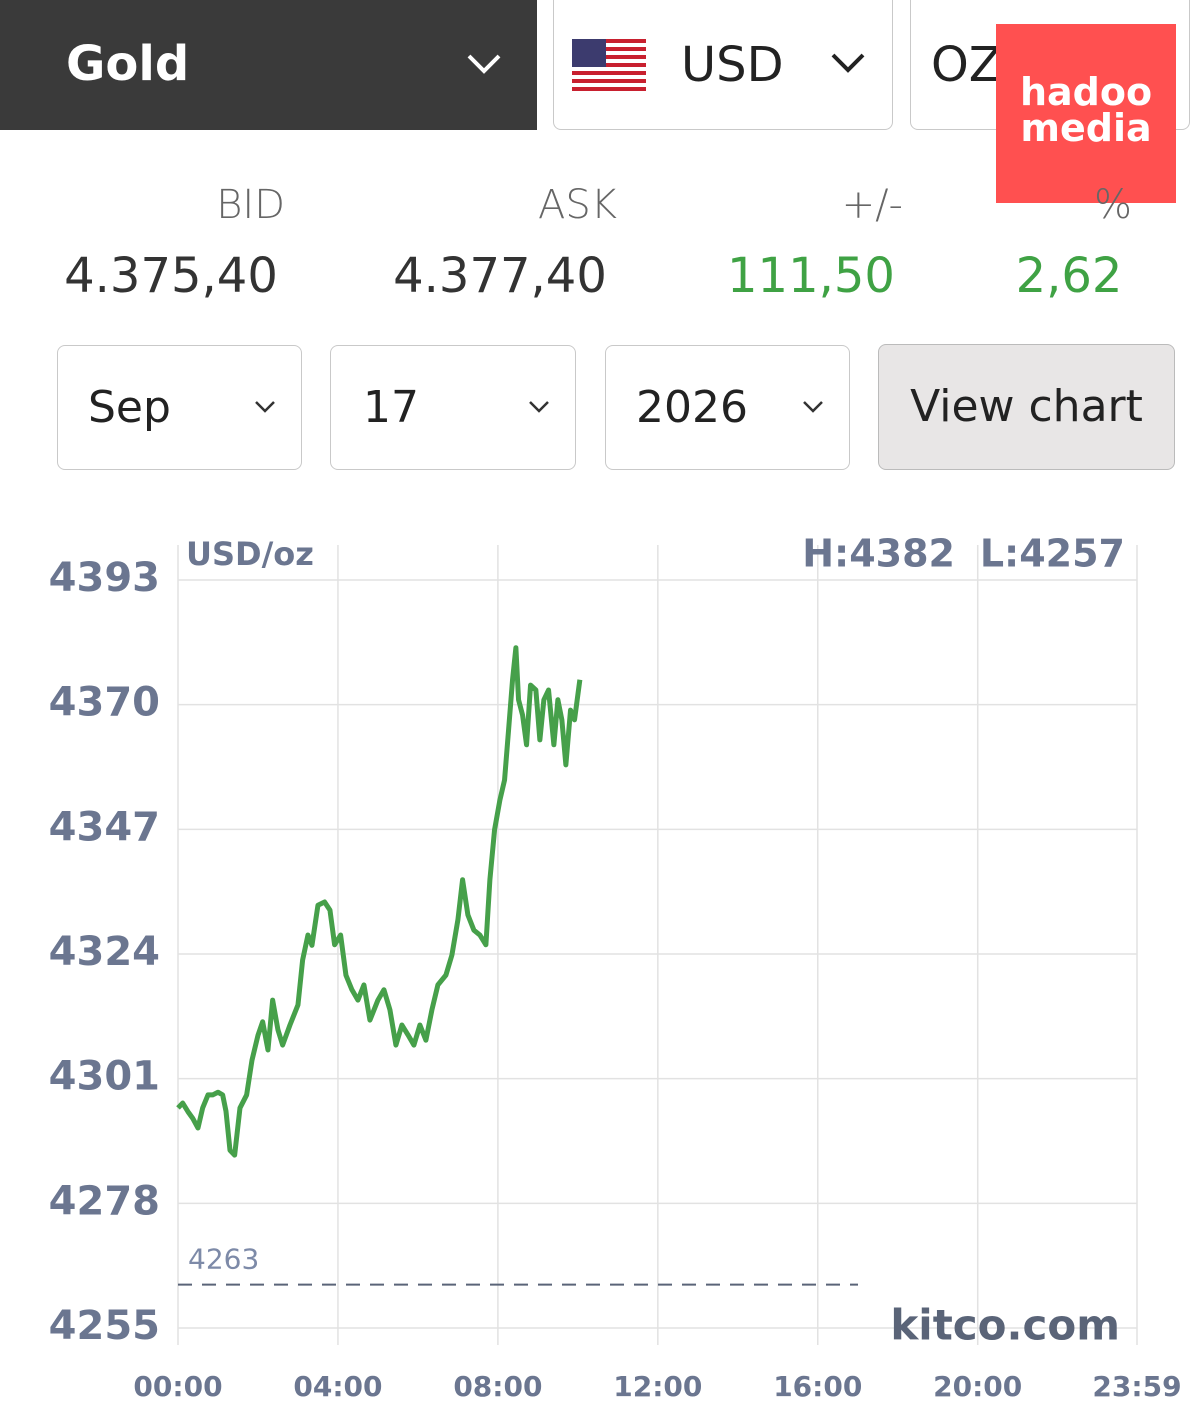  Describe the element at coordinates (1112, 205) in the screenshot. I see `percent-header: %` at that location.